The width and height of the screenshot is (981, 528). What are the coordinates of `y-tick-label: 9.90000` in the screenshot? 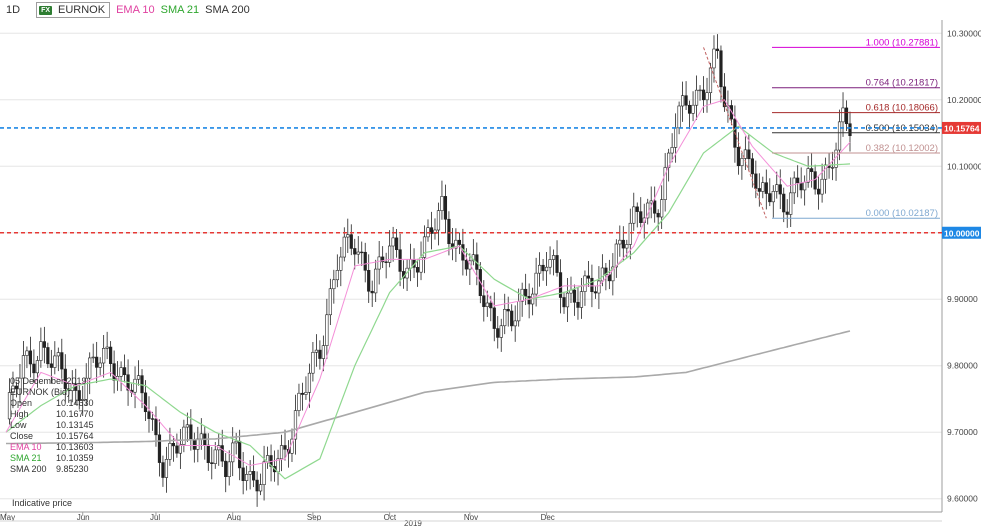 It's located at (962, 299).